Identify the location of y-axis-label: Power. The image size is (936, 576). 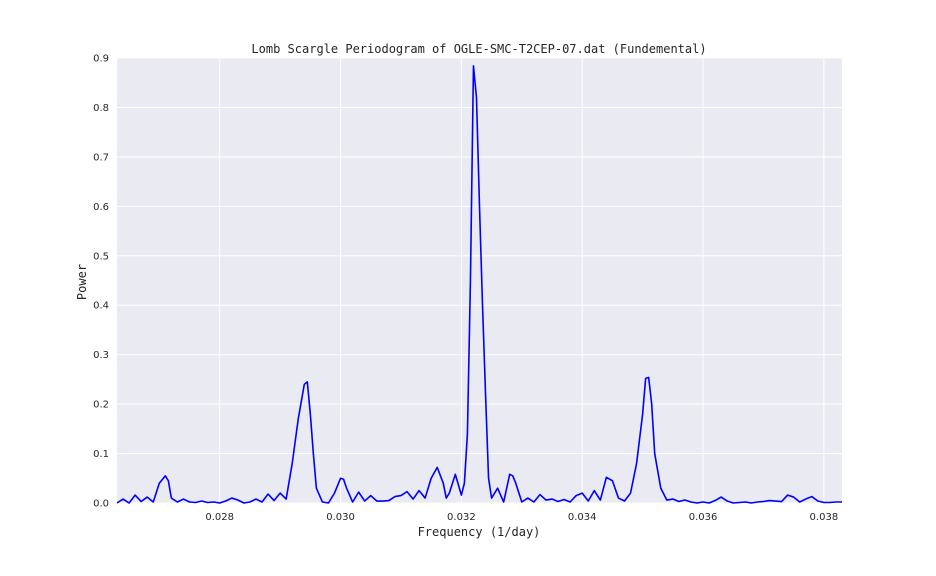
(82, 282).